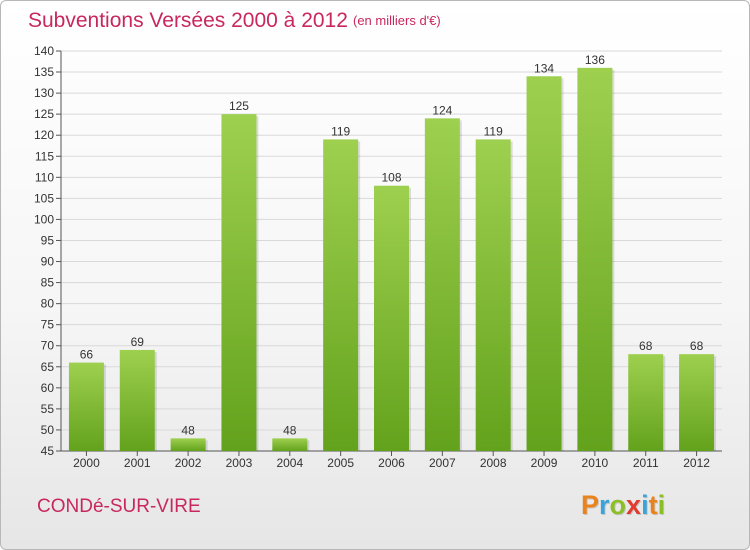 The width and height of the screenshot is (750, 550). I want to click on chart-title: Subventions Versées 2000 à 2012, so click(188, 20).